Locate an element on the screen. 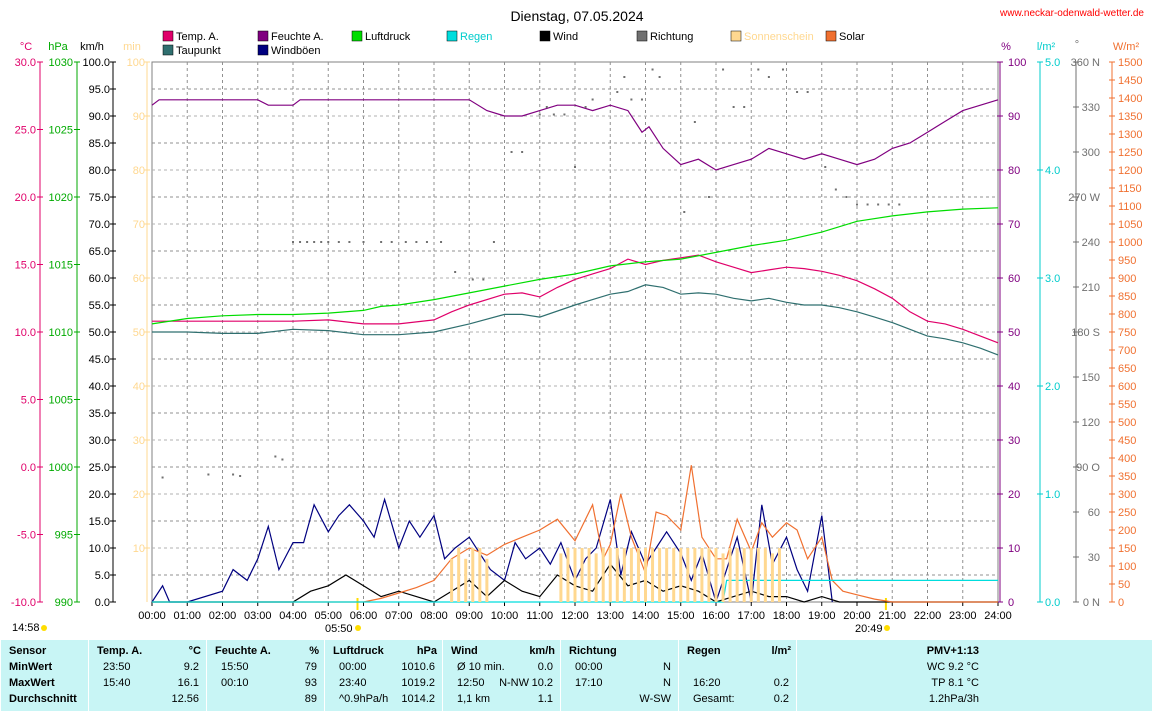 This screenshot has width=1152, height=711. current-time-label: 14:58 is located at coordinates (26, 628).